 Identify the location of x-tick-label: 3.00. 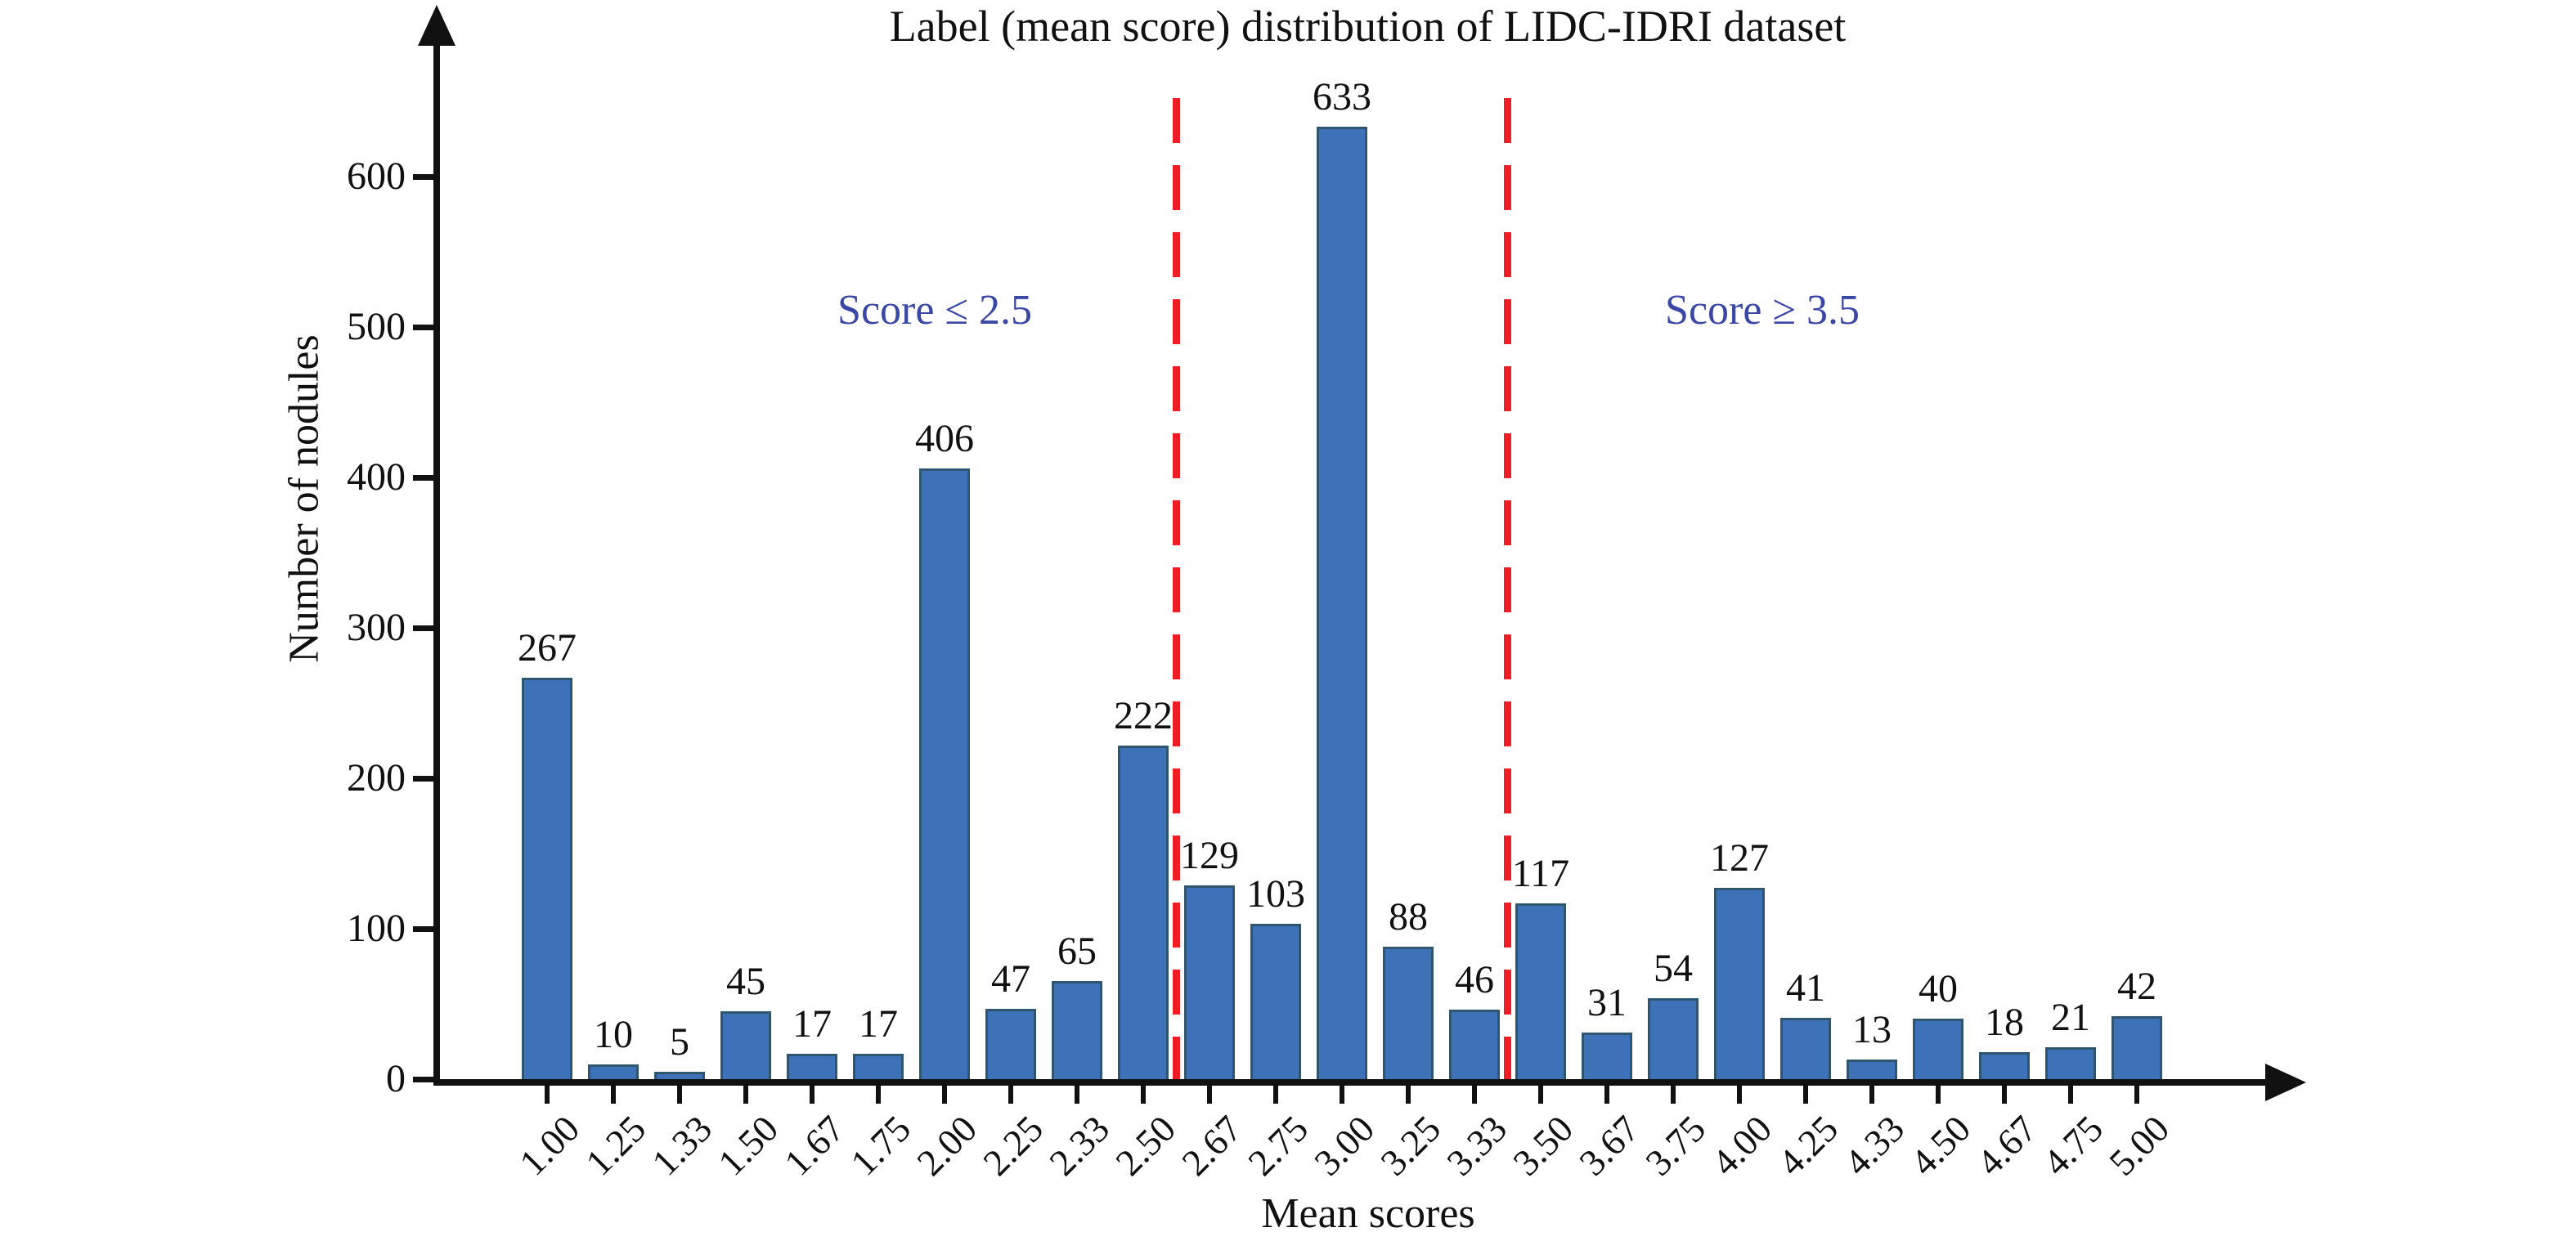
(1343, 1145).